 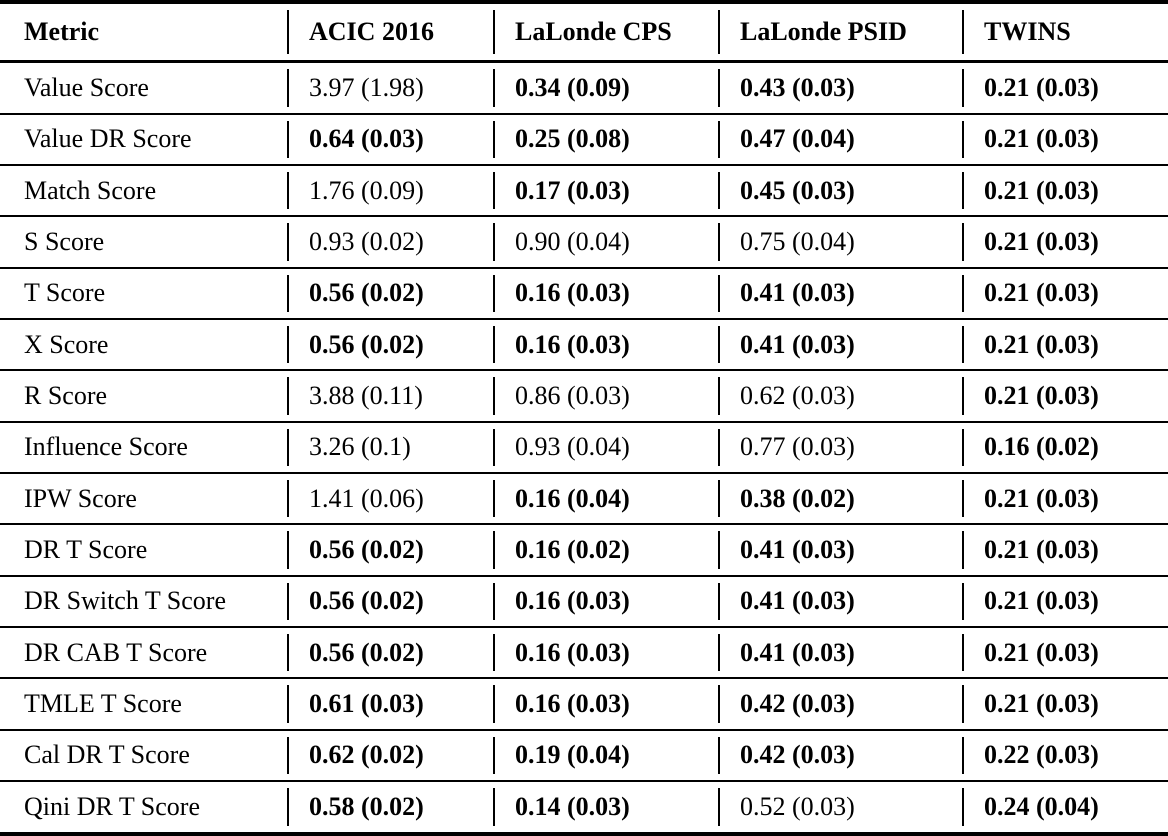 I want to click on metric-cell: DR CAB T Score, so click(x=143, y=653).